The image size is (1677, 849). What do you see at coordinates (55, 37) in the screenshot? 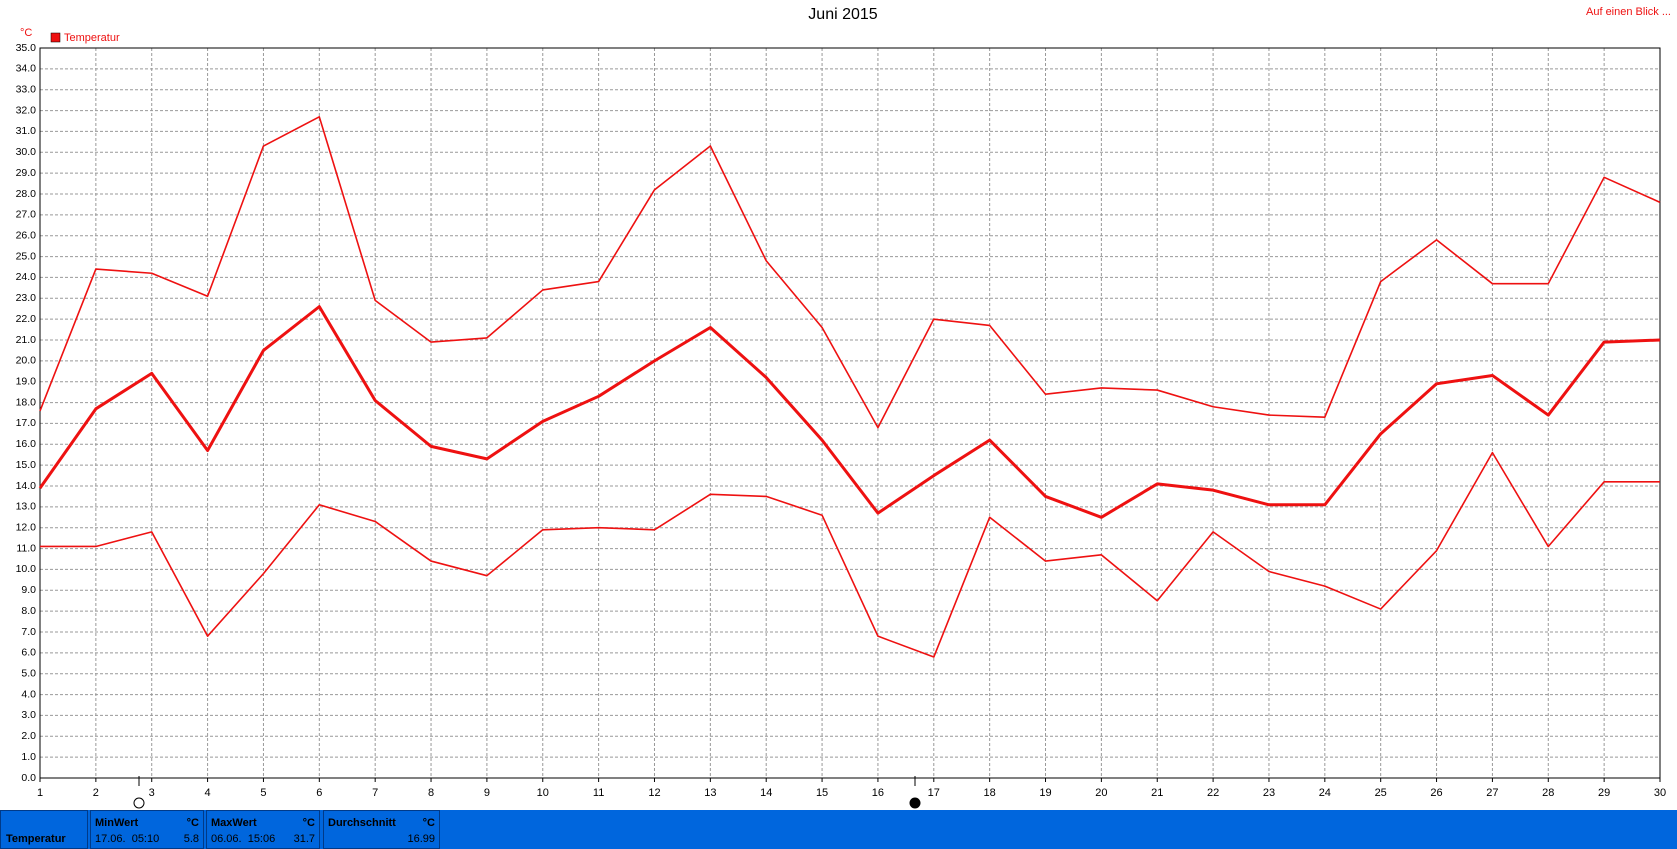
I see `legend-swatch` at bounding box center [55, 37].